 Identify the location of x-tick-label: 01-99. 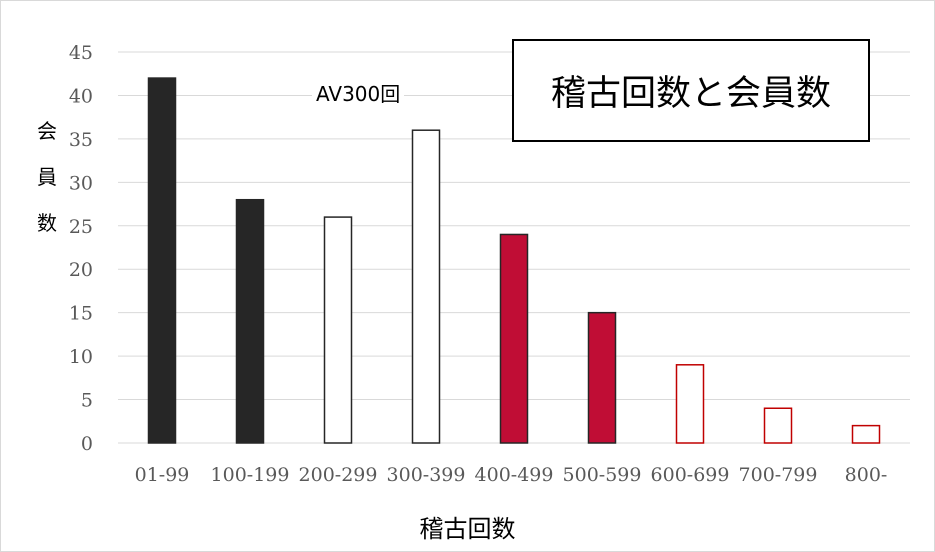
(162, 475).